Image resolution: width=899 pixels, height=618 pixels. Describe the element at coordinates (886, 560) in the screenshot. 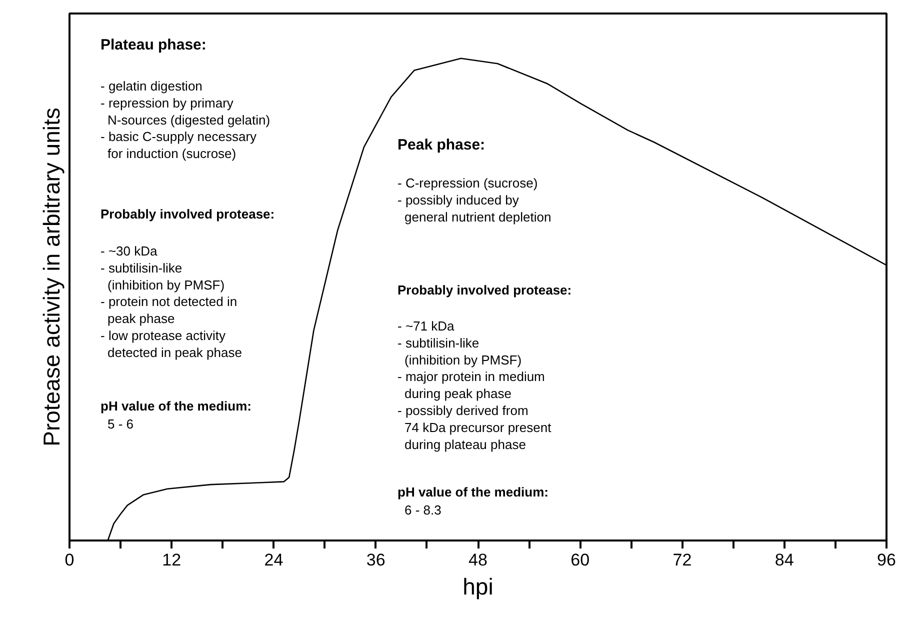

I see `x-tick-label: 96` at that location.